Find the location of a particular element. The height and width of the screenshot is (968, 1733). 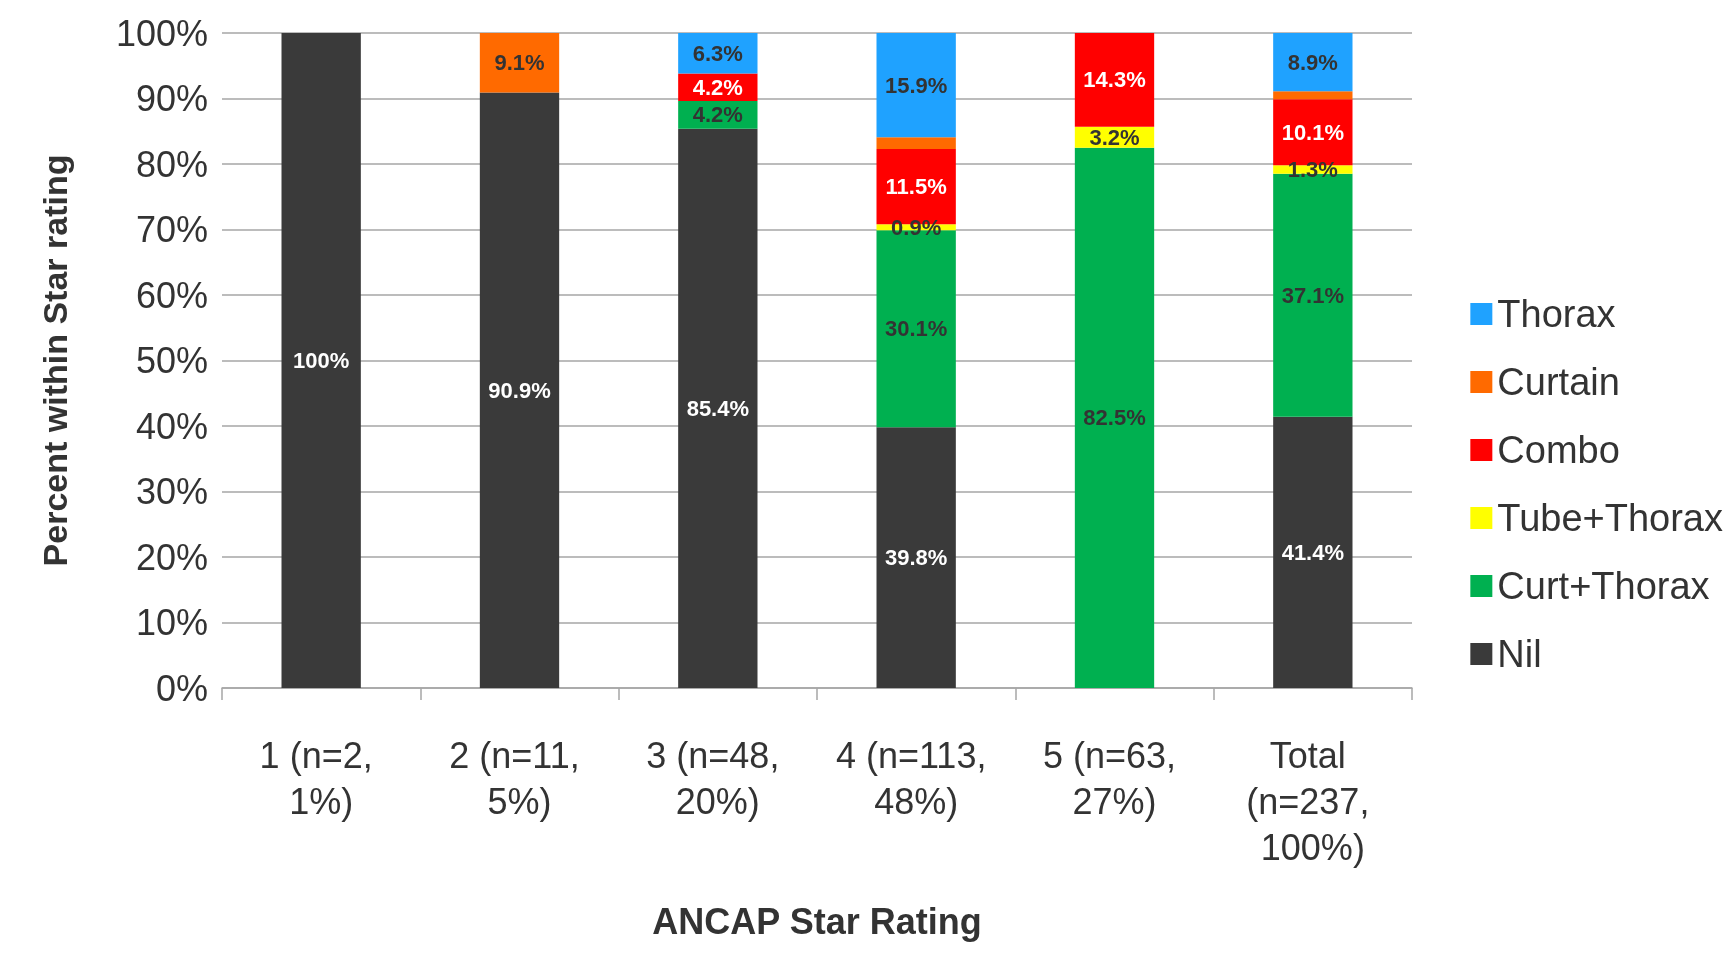

x-tick-label: 1 (n=2, 1%) is located at coordinates (321, 778).